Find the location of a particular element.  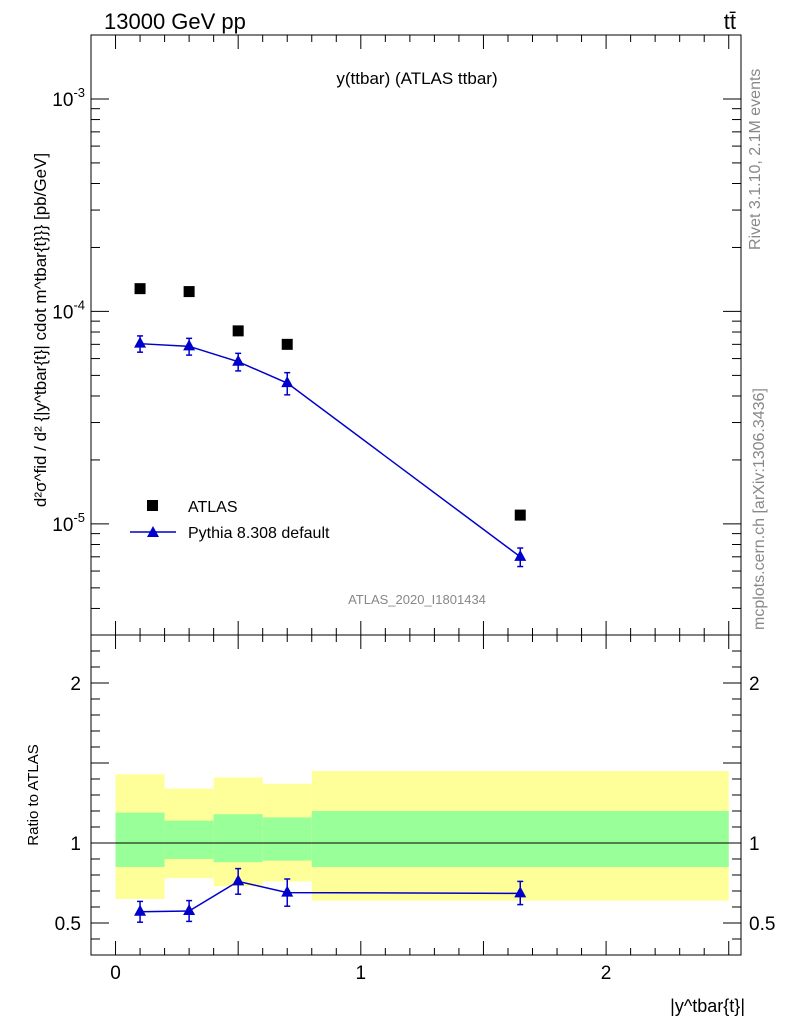

legend-atlas-marker is located at coordinates (152, 505).